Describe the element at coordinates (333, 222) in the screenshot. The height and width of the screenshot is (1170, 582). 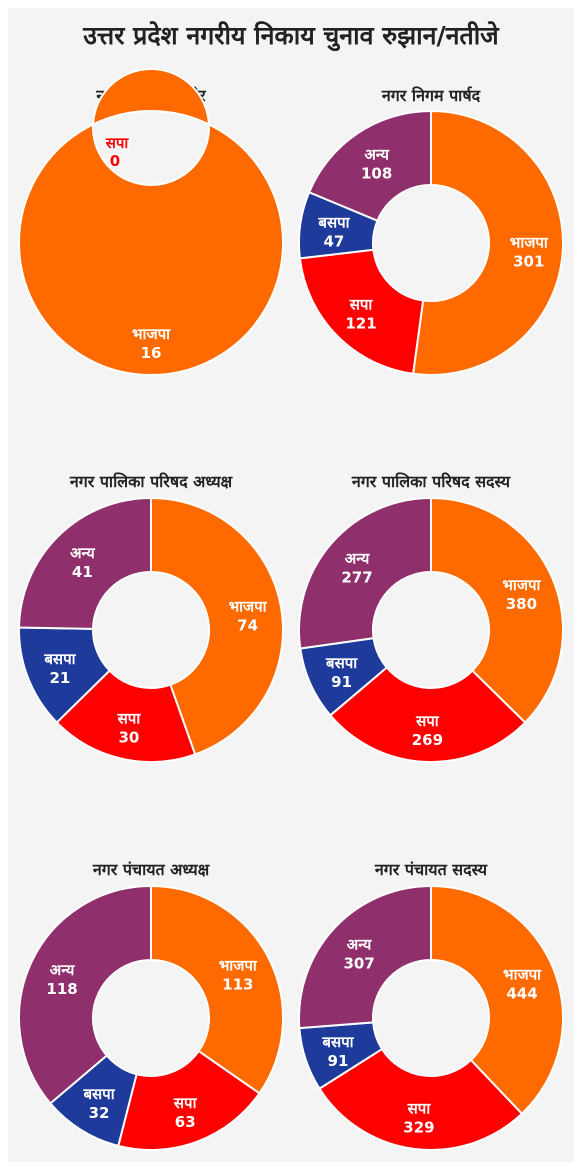
I see `chart-1-slice-2-label: बसपा` at that location.